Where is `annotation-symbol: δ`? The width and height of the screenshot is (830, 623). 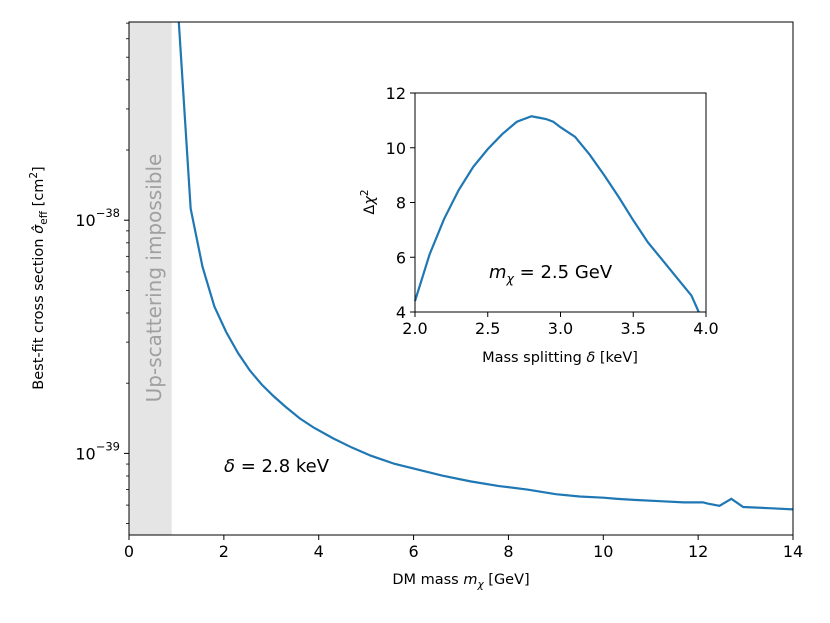
annotation-symbol: δ is located at coordinates (229, 466).